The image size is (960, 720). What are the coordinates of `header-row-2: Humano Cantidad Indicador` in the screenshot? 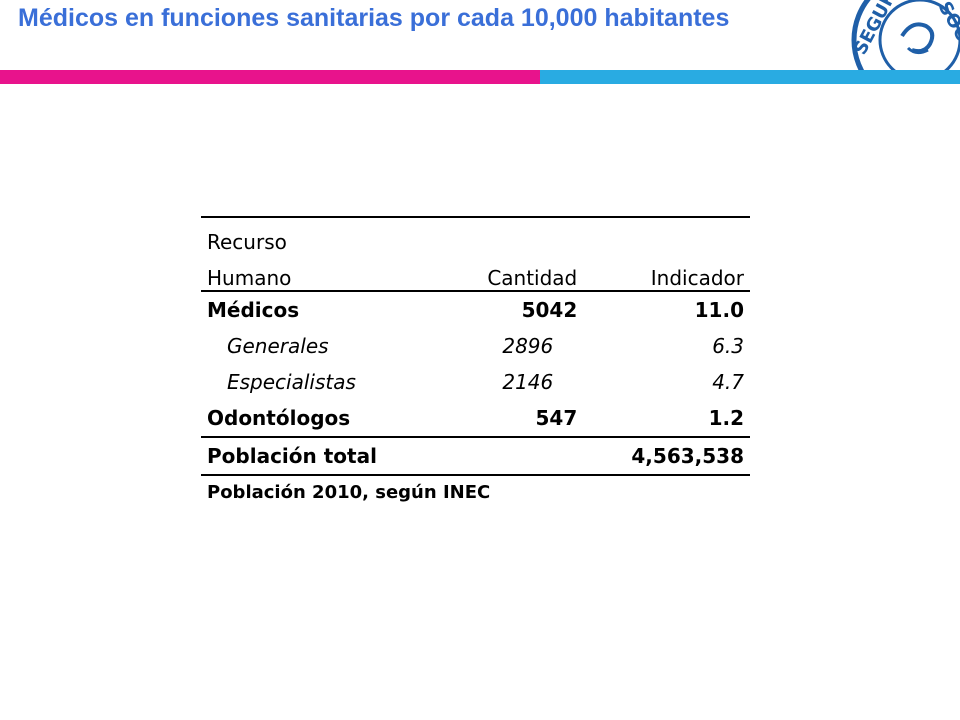 It's located at (475, 273).